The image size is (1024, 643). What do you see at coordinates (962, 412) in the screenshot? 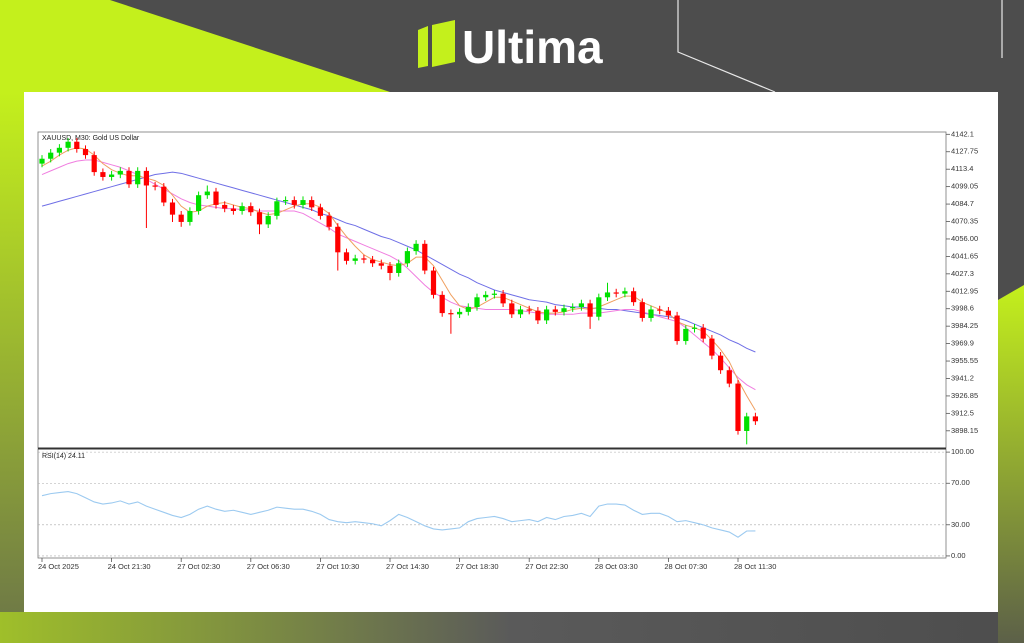
I see `y-tick-label: 3912.5` at bounding box center [962, 412].